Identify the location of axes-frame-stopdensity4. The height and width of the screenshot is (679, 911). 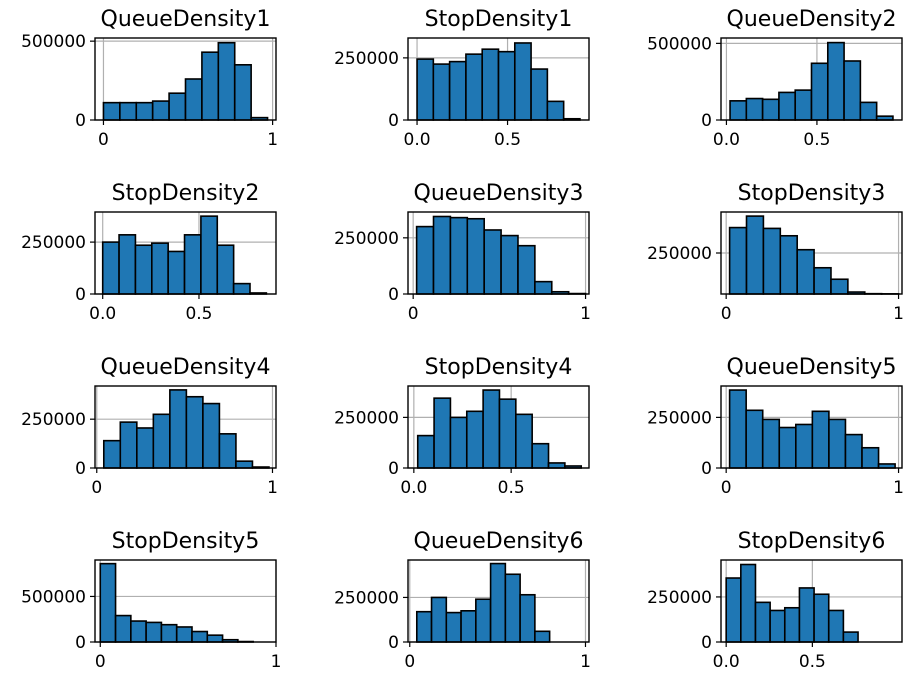
(498, 427).